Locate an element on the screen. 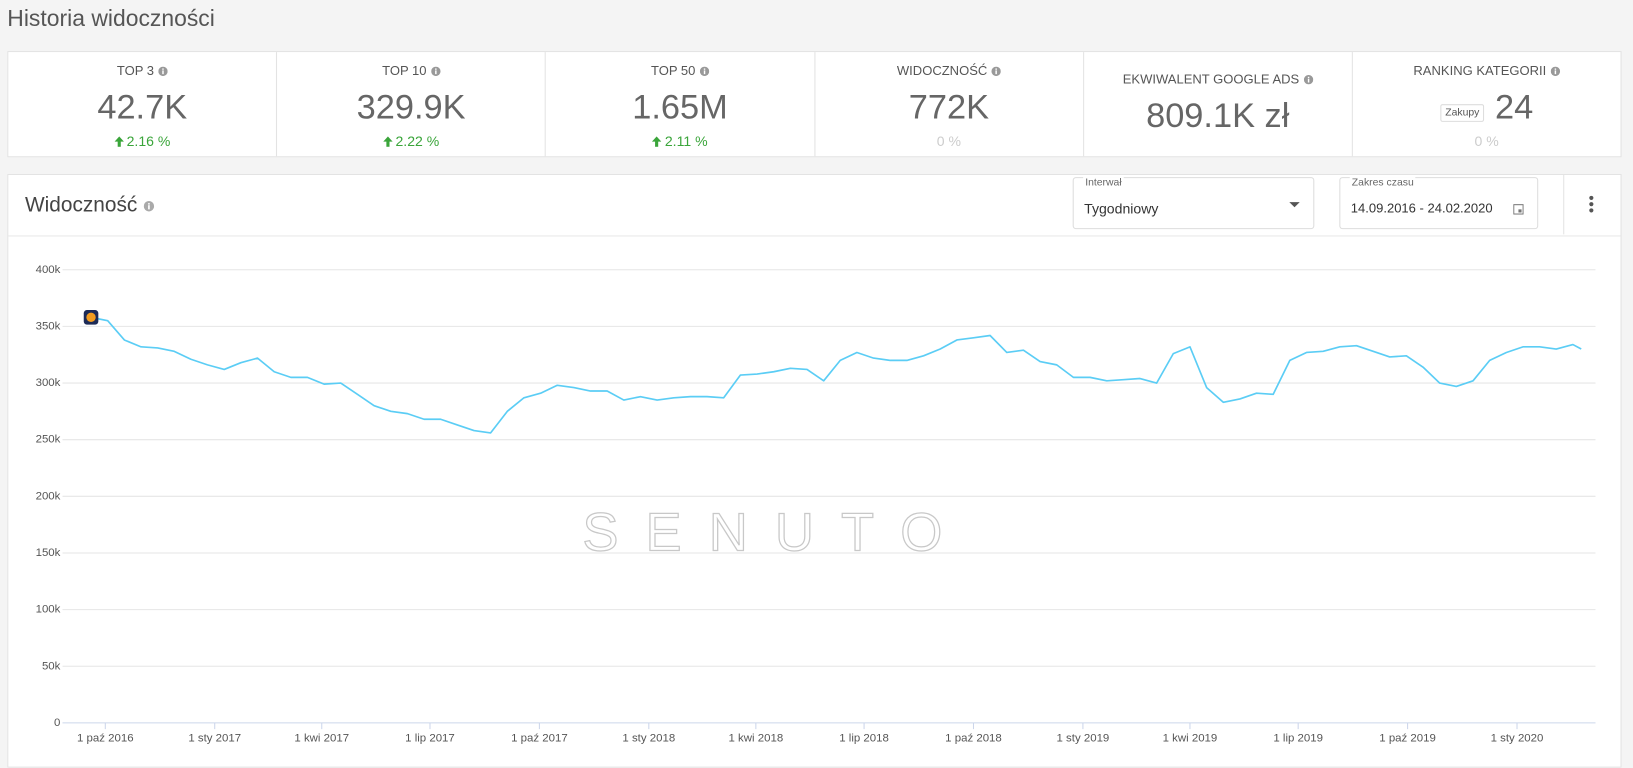  x-tick-label: 1 paź 2017 is located at coordinates (539, 739).